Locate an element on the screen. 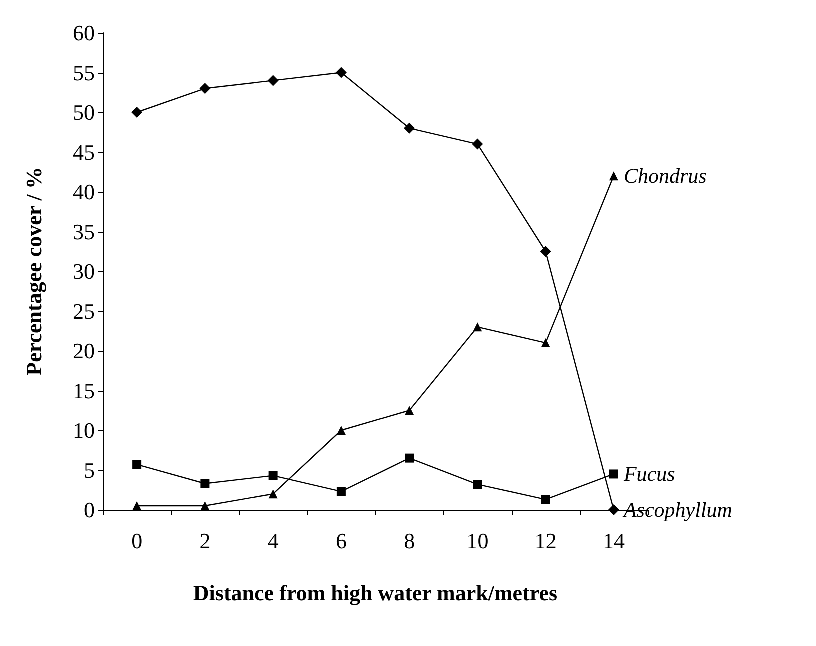  y-tick-label: 50 is located at coordinates (84, 112).